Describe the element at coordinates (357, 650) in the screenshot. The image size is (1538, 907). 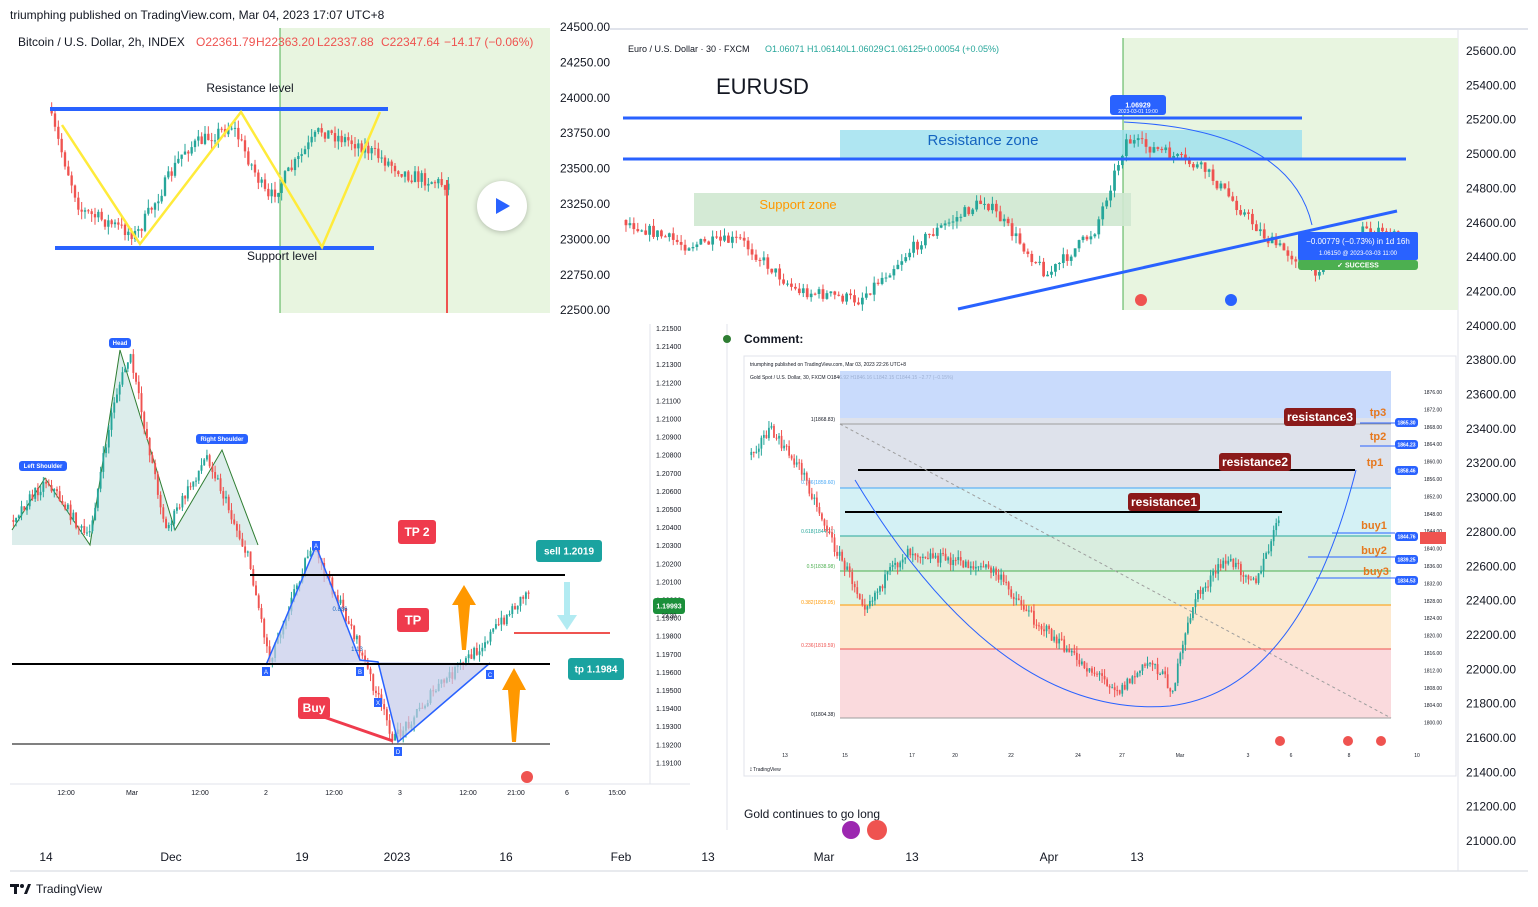
I see `hs-ratio-2: 1.13` at that location.